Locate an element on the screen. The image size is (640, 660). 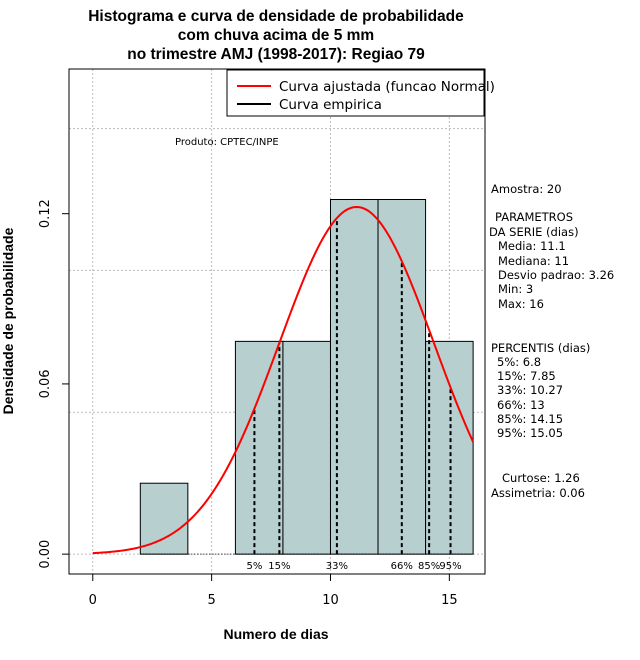
chart-title-line-3: no trimestre AMJ (1998-2017): Regiao 79 is located at coordinates (276, 54).